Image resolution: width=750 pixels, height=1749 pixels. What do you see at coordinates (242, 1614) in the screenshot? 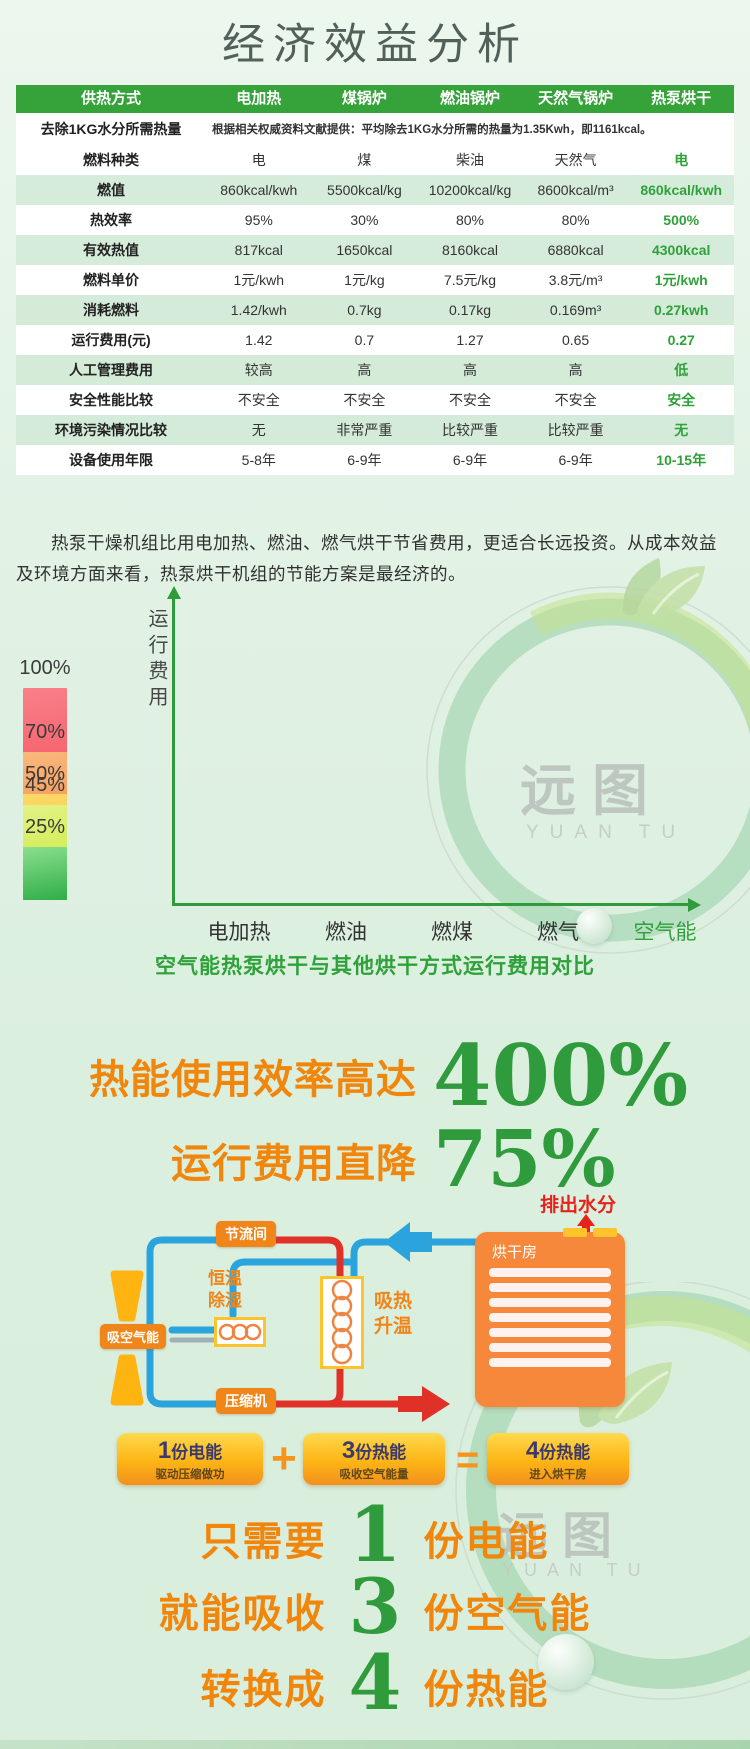
I see `statement-prefix: 就能吸收` at bounding box center [242, 1614].